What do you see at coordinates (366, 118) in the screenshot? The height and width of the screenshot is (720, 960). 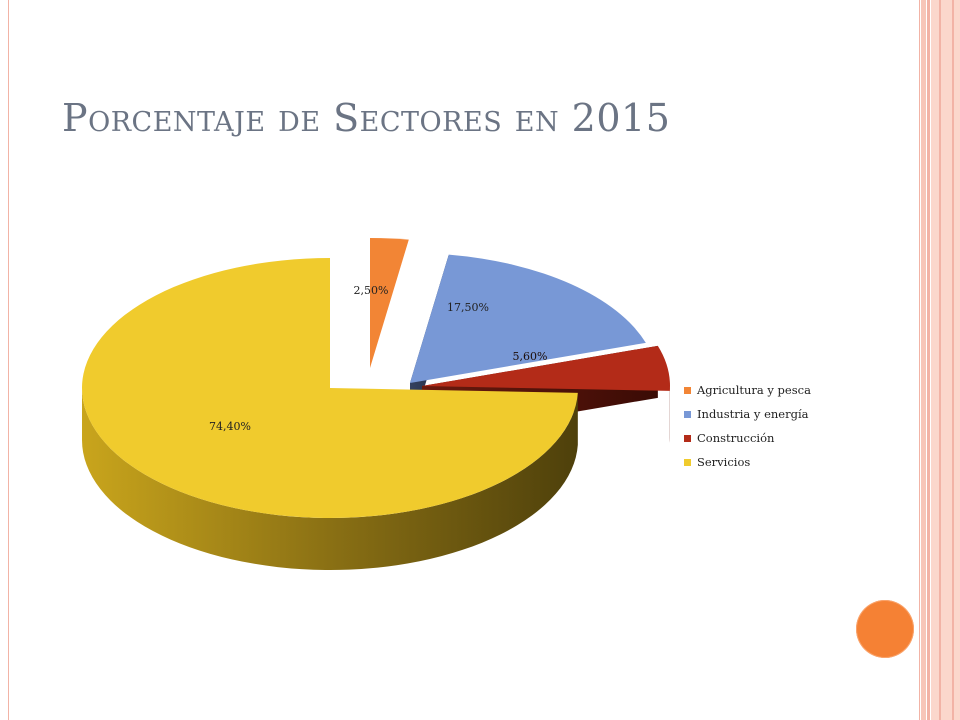 I see `slide-title: Porcentaje de Sectores en 2015` at bounding box center [366, 118].